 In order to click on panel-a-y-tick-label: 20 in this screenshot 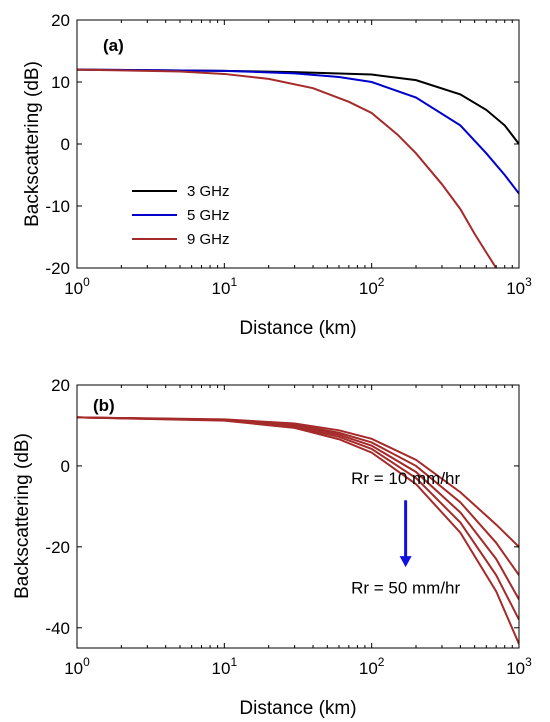, I will do `click(60, 20)`.